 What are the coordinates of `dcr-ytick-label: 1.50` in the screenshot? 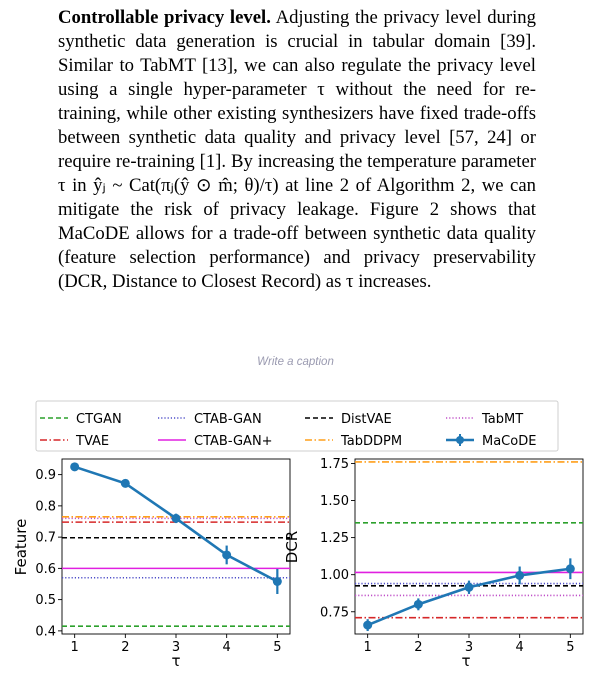 It's located at (334, 501).